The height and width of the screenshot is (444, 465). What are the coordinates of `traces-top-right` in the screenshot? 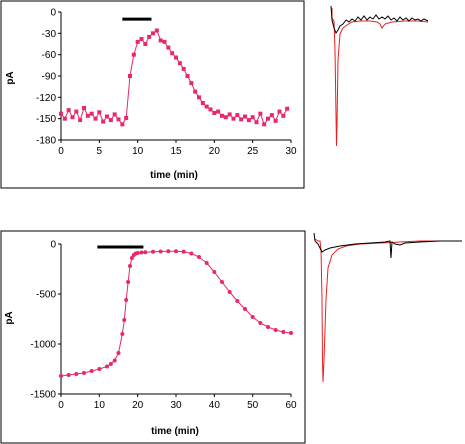 It's located at (379, 76).